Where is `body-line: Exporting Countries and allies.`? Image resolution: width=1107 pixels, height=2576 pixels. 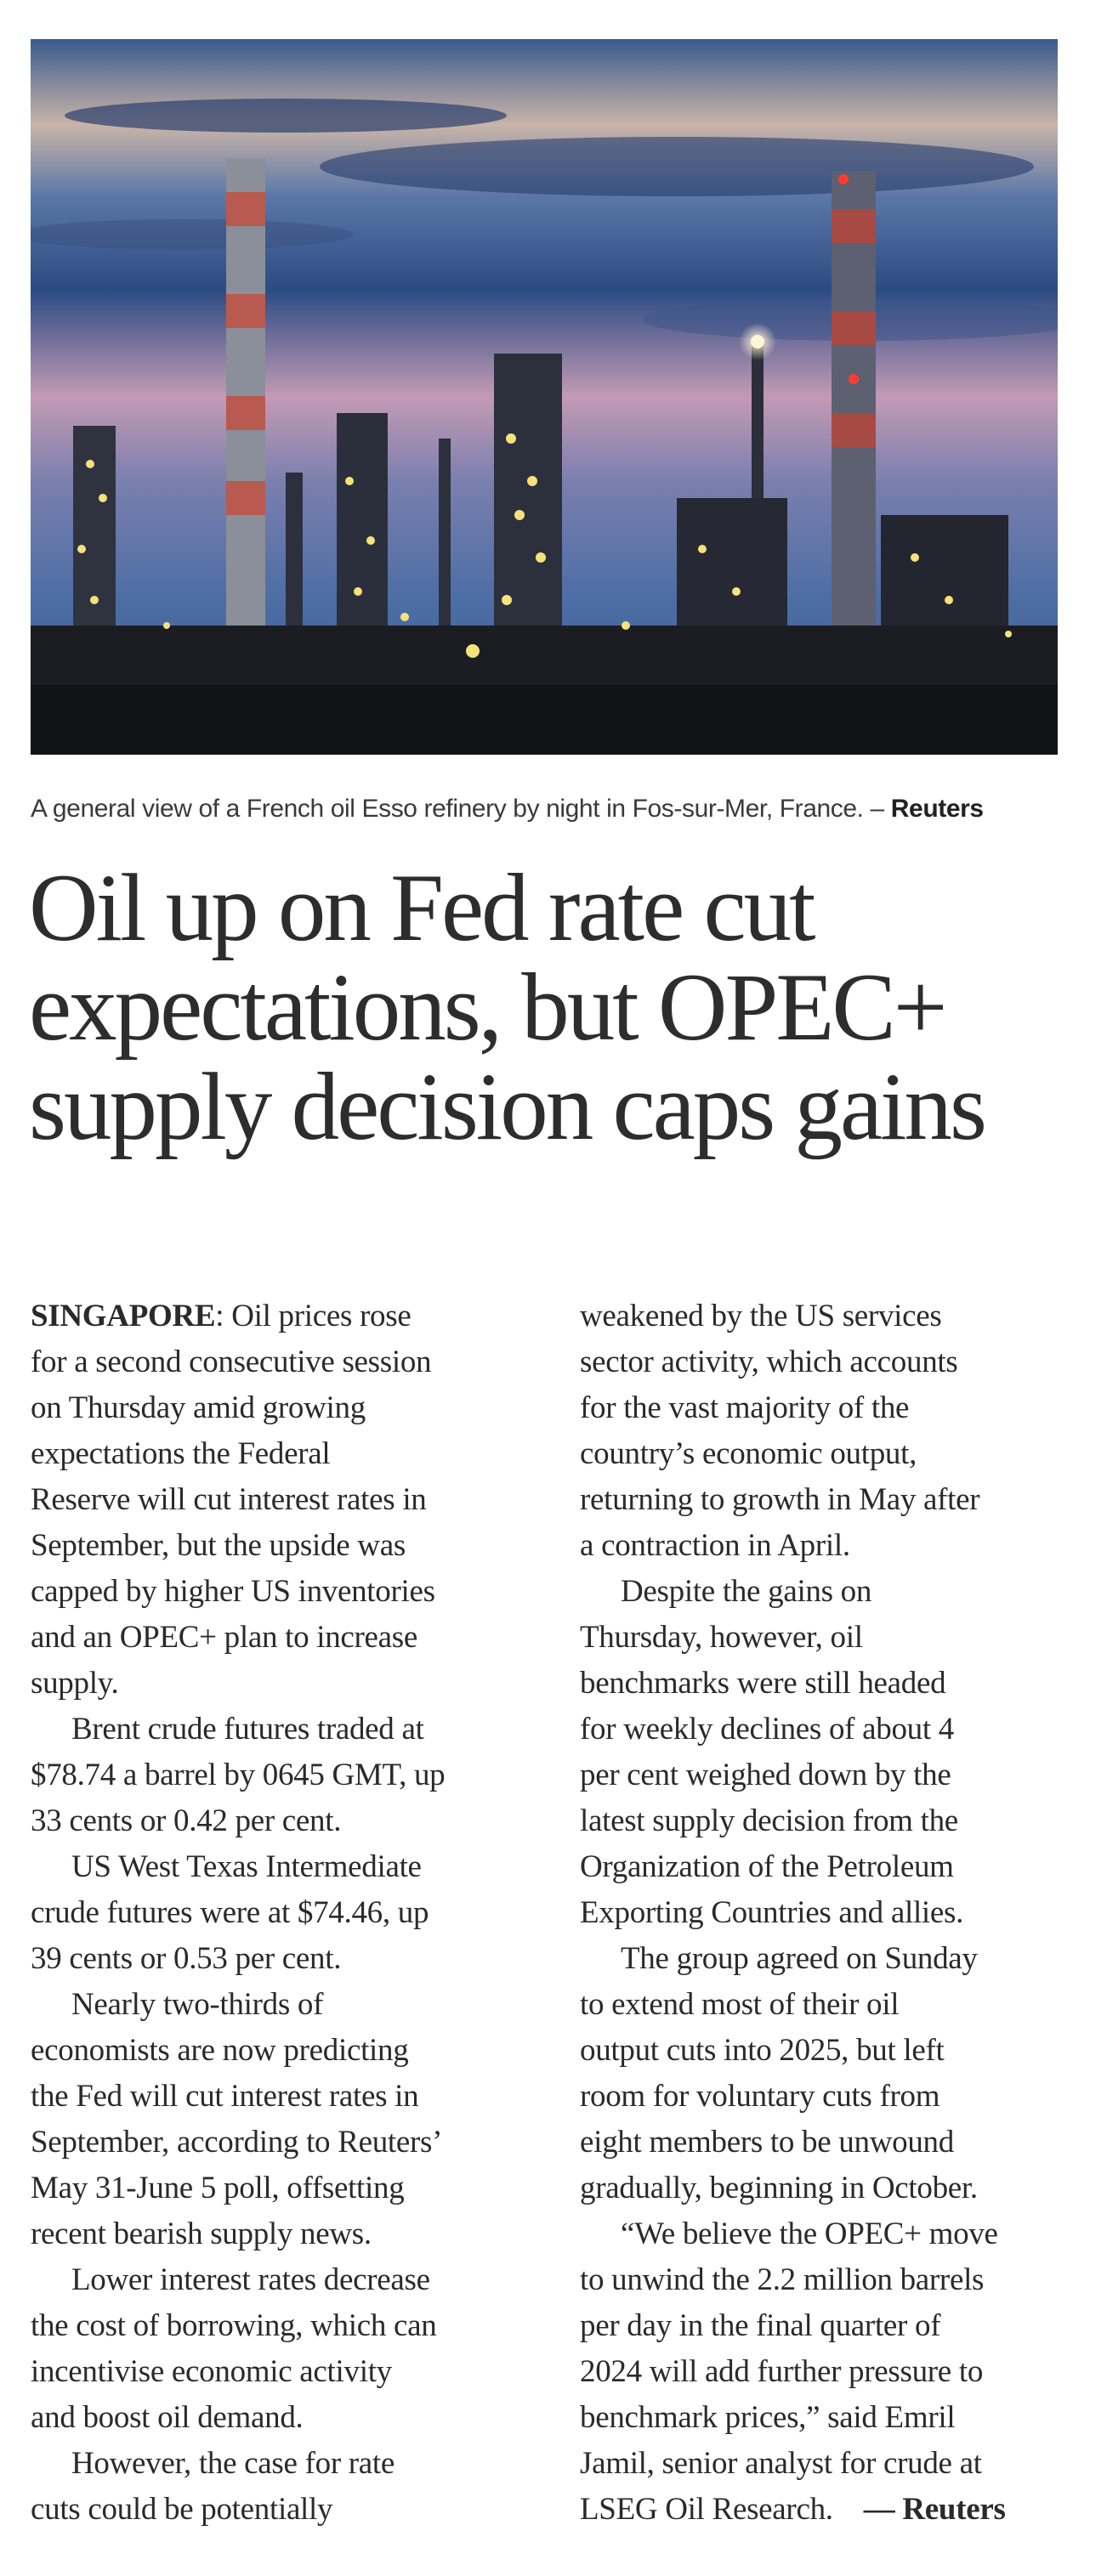
body-line: Exporting Countries and allies. is located at coordinates (772, 1912).